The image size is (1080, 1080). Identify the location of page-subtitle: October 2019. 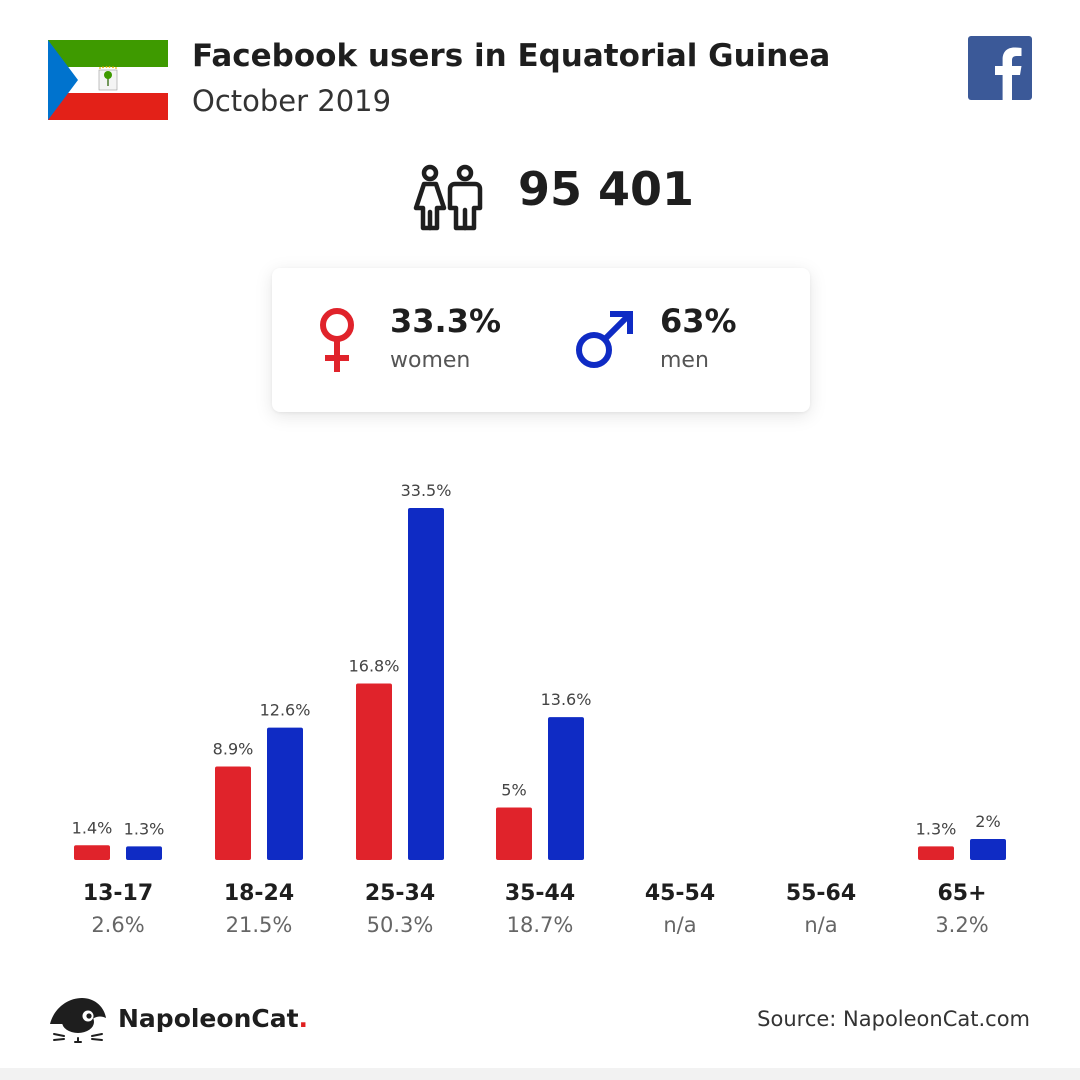
(292, 101).